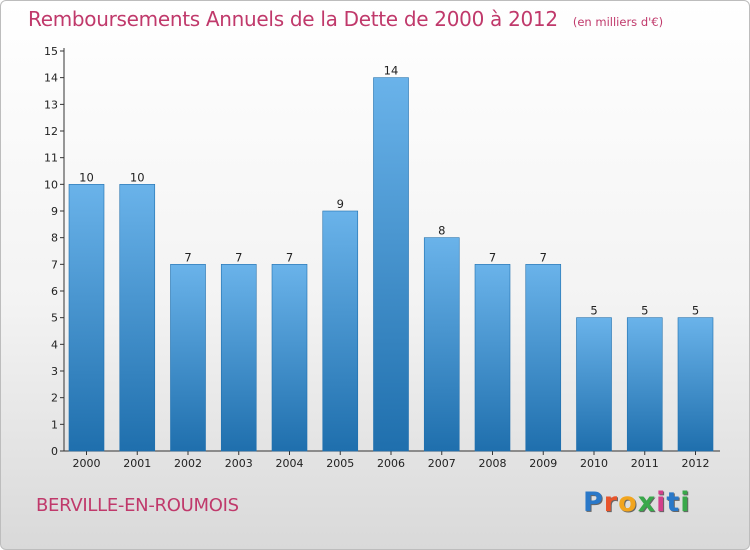 The width and height of the screenshot is (750, 550). Describe the element at coordinates (594, 463) in the screenshot. I see `x-tick-label: 2010` at that location.